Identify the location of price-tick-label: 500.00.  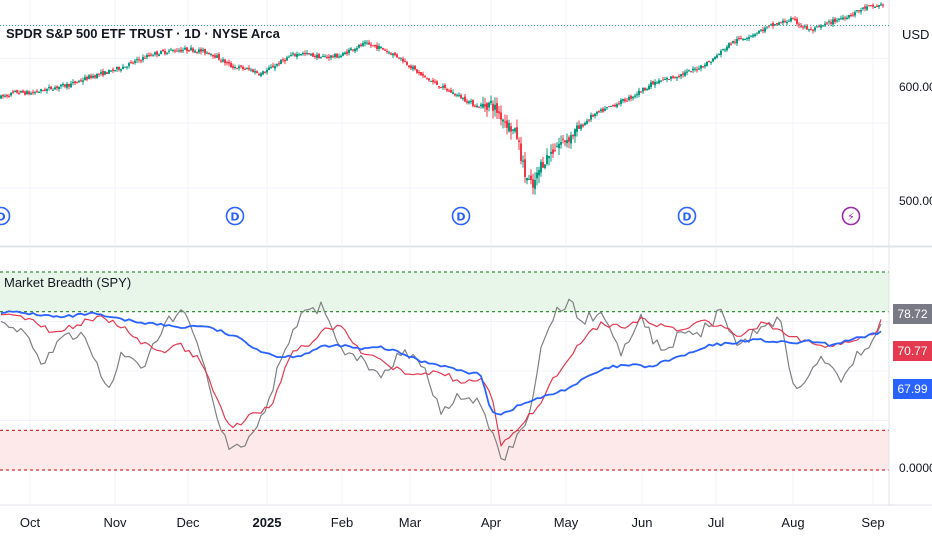
(915, 201).